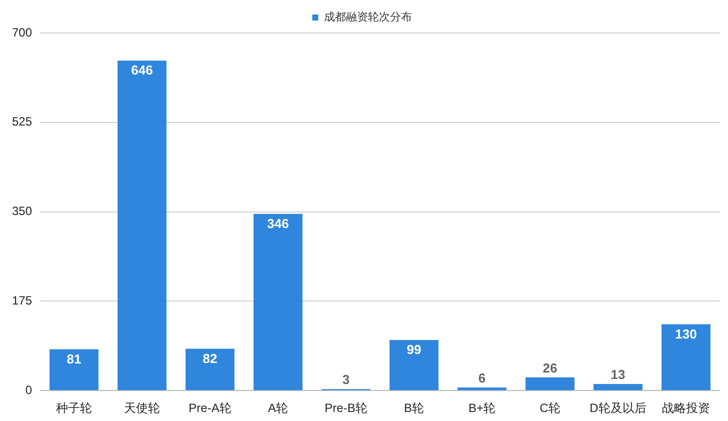 The width and height of the screenshot is (728, 421). I want to click on data-label: 130, so click(686, 334).